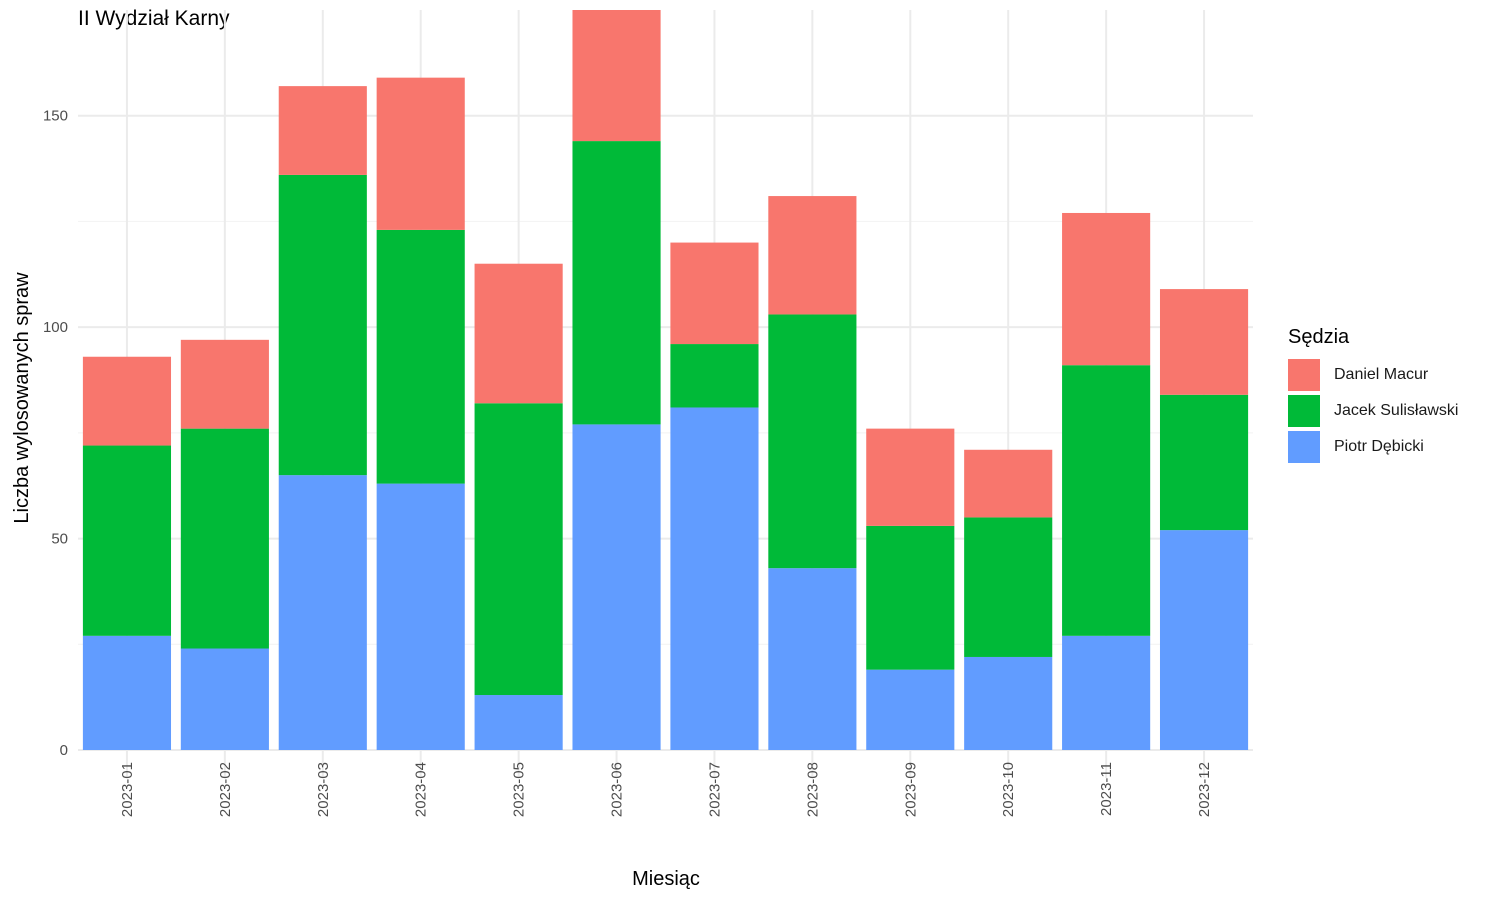 The image size is (1500, 900). What do you see at coordinates (1396, 410) in the screenshot?
I see `legend-label: Jacek Sulisławski` at bounding box center [1396, 410].